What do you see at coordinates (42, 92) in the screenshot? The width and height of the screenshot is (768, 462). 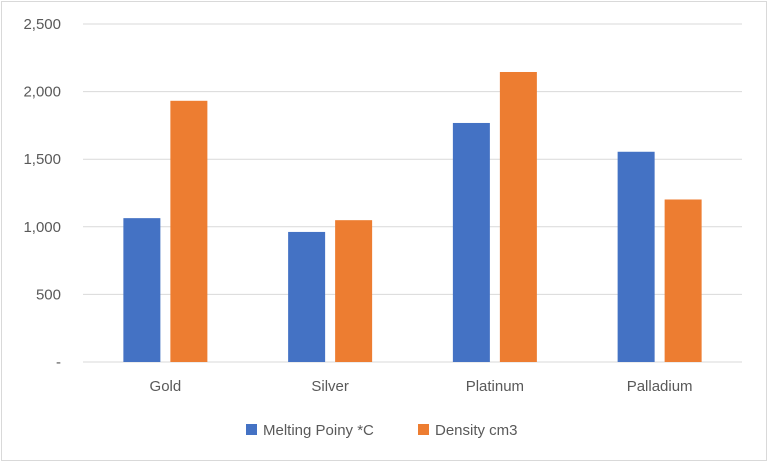 I see `y-tick-label: 2,000` at bounding box center [42, 92].